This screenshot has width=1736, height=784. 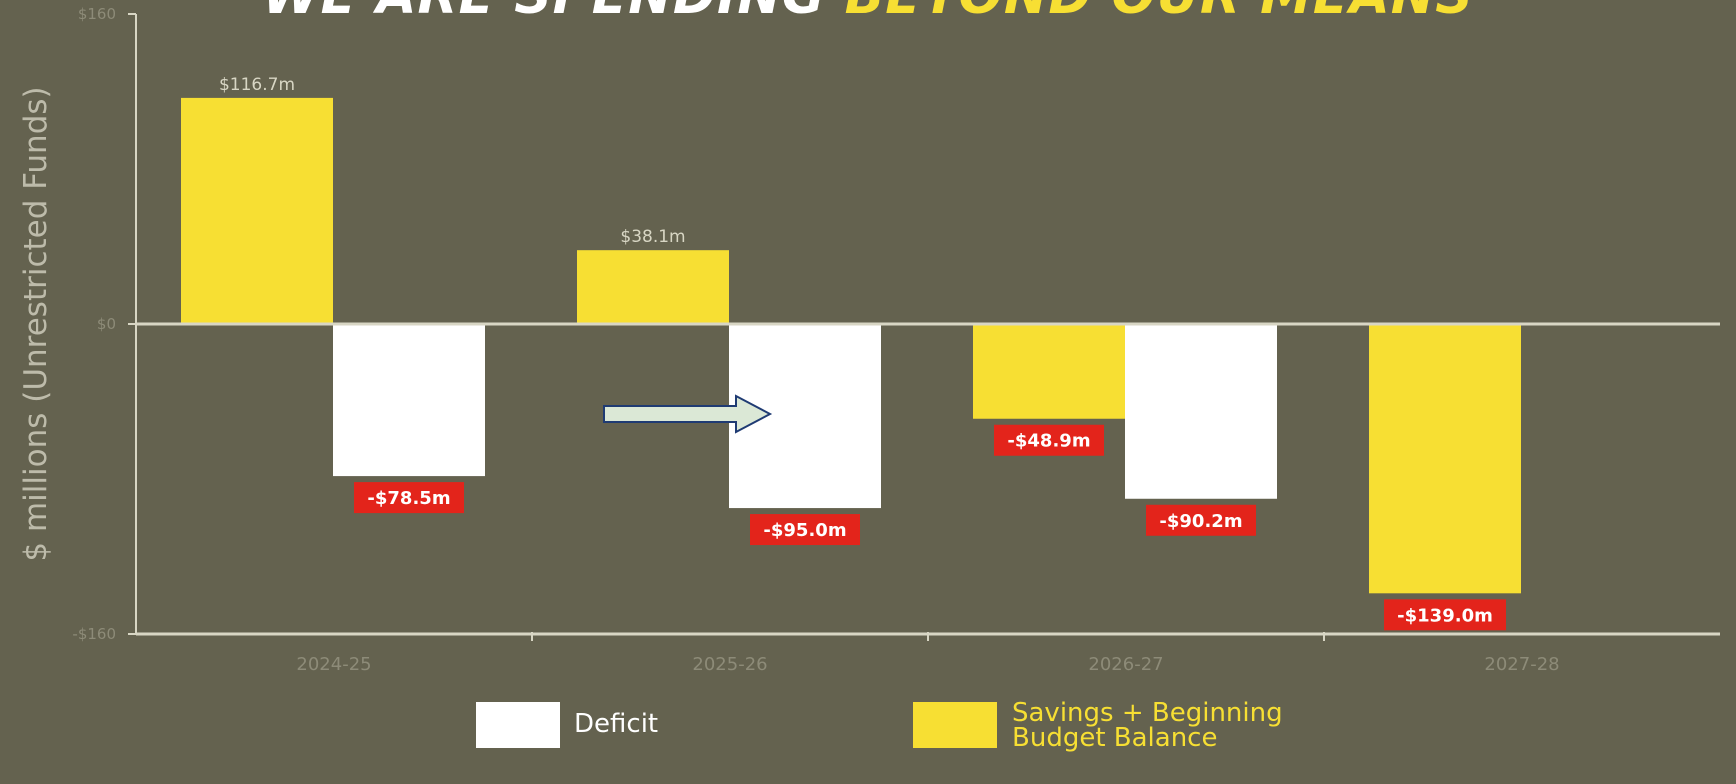 I want to click on title-part-2: BEYOND OUR MEANS, so click(x=1159, y=13).